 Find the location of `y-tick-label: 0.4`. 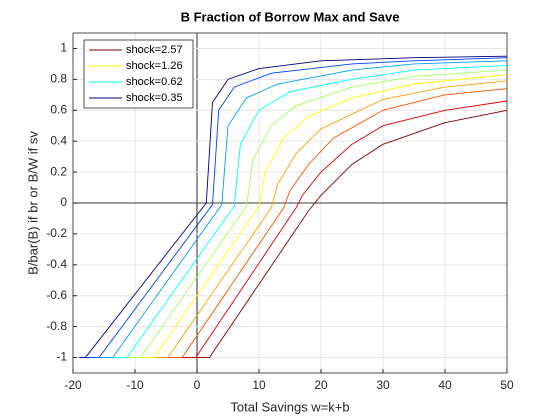

y-tick-label: 0.4 is located at coordinates (58, 140).